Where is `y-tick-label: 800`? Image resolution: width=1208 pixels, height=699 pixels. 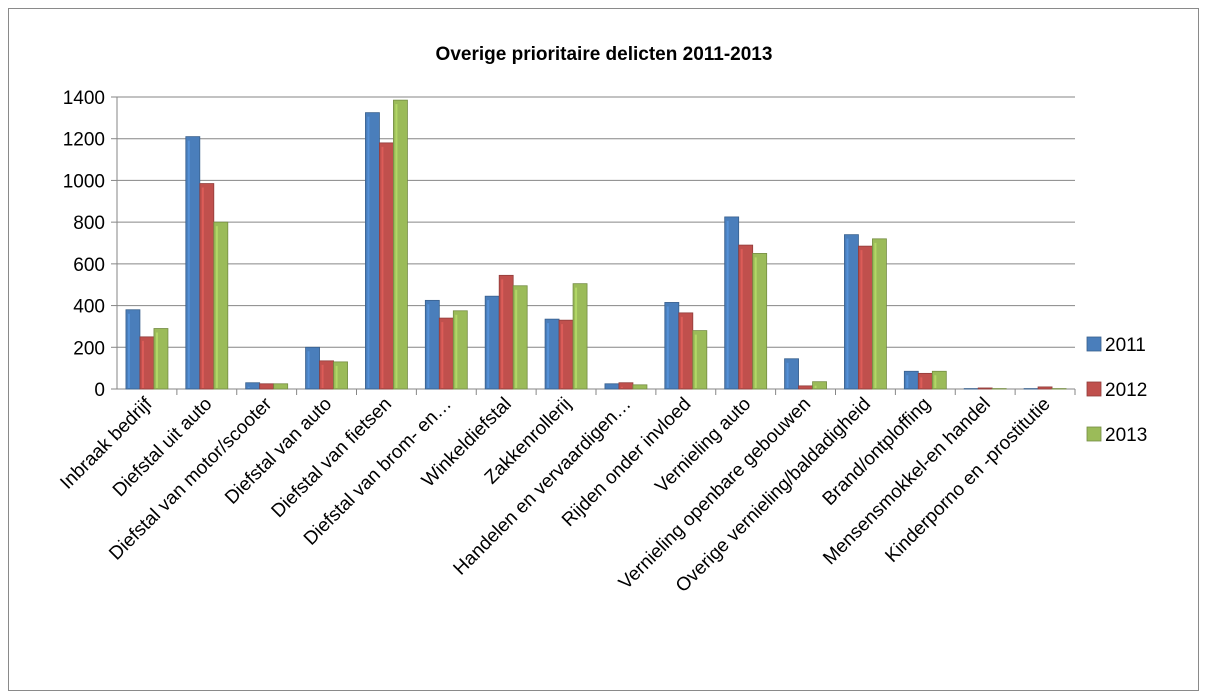
y-tick-label: 800 is located at coordinates (89, 223).